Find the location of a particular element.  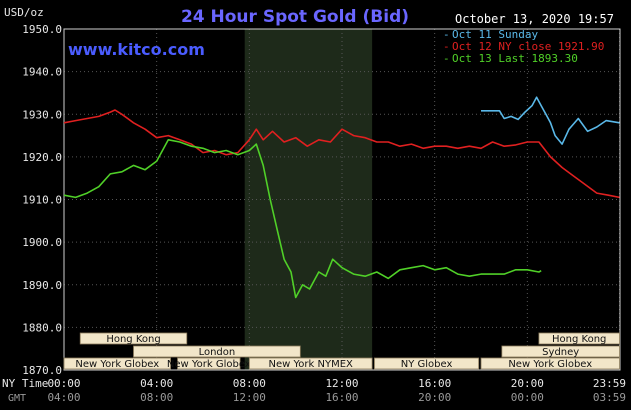

x-tick-ny-time: 00:00 is located at coordinates (63, 383).